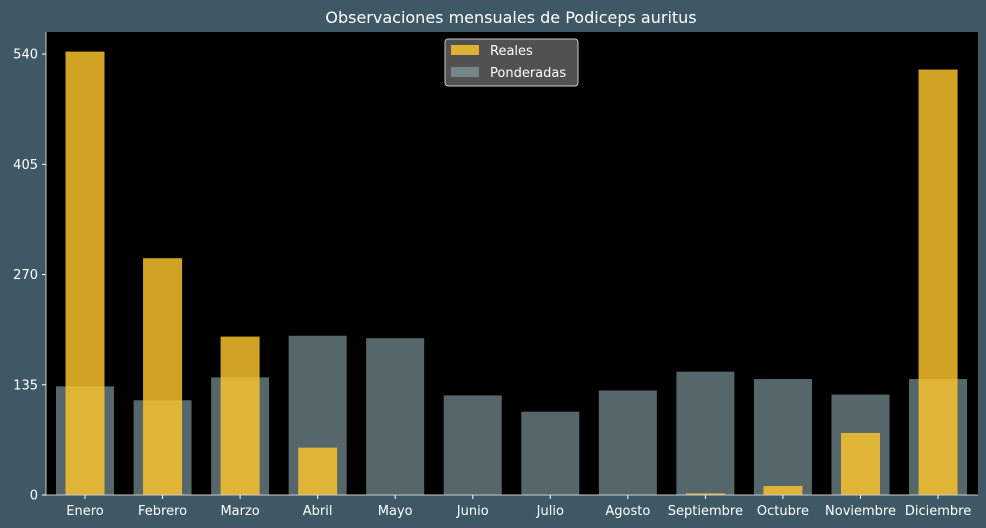  I want to click on legend-label-reales: Reales, so click(511, 51).